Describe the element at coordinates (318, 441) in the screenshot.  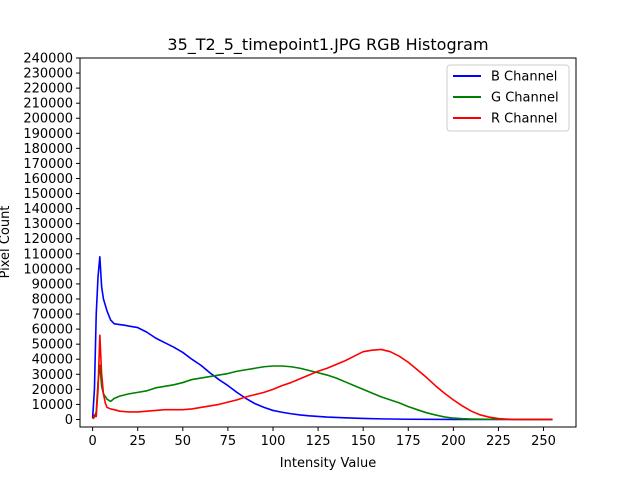
I see `x-tick-label: 125` at that location.